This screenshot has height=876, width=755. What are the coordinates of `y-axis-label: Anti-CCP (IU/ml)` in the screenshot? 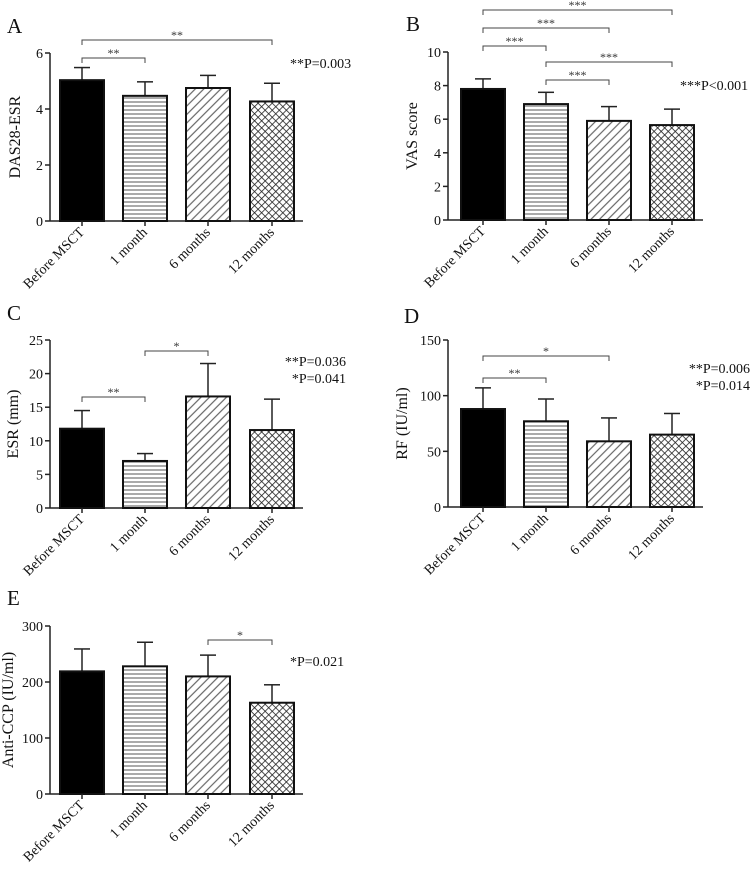 It's located at (8, 710).